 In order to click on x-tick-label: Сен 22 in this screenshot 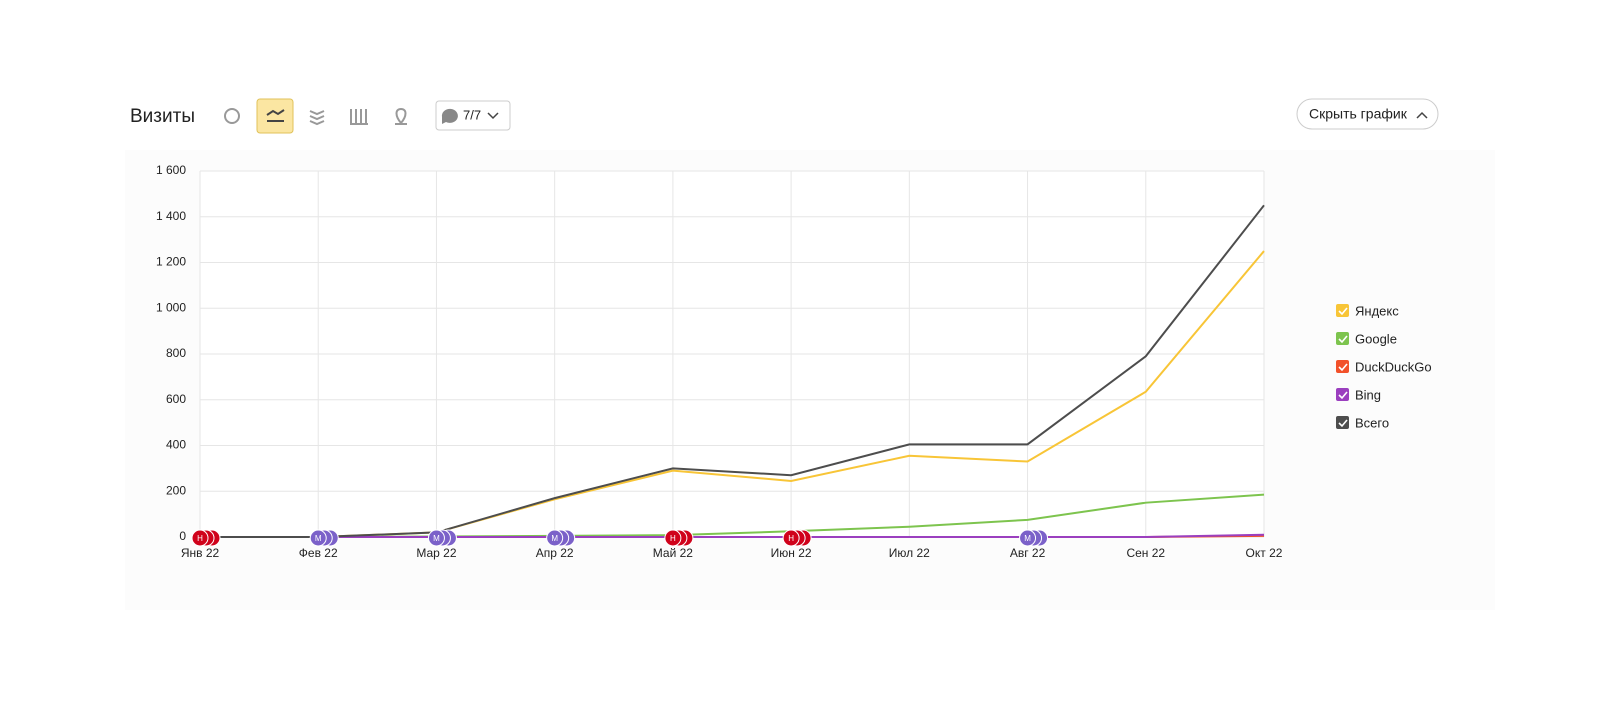, I will do `click(1145, 553)`.